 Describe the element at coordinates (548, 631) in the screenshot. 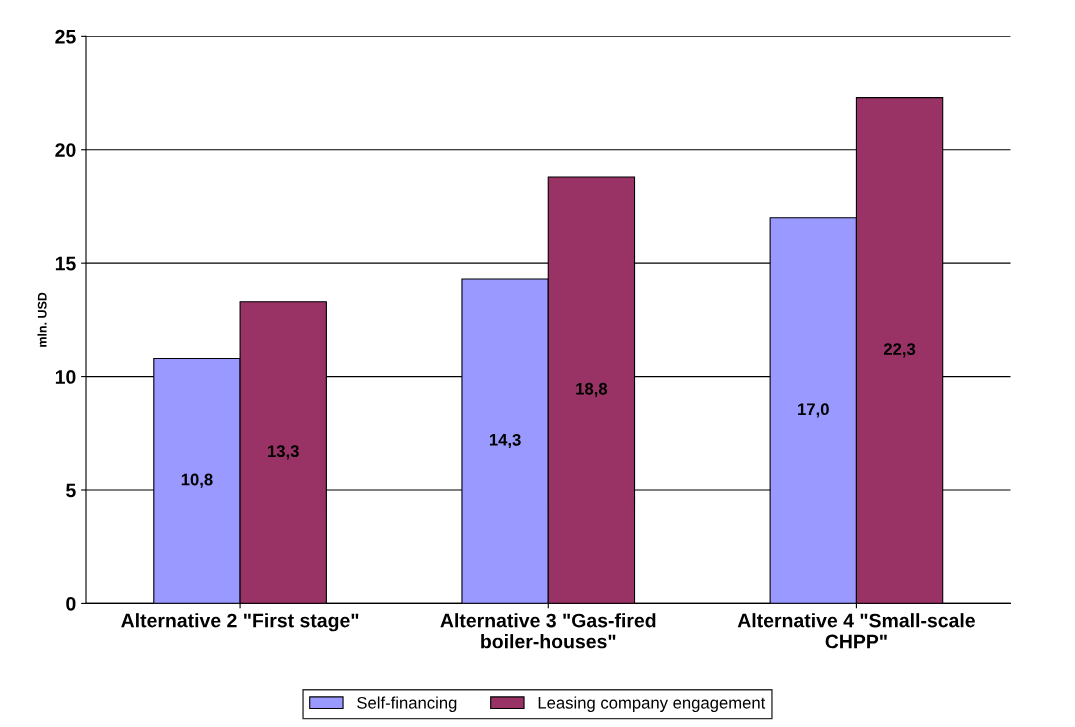

I see `x-tick-label: Alternative 3 "Gas-fired boiler-houses"` at that location.